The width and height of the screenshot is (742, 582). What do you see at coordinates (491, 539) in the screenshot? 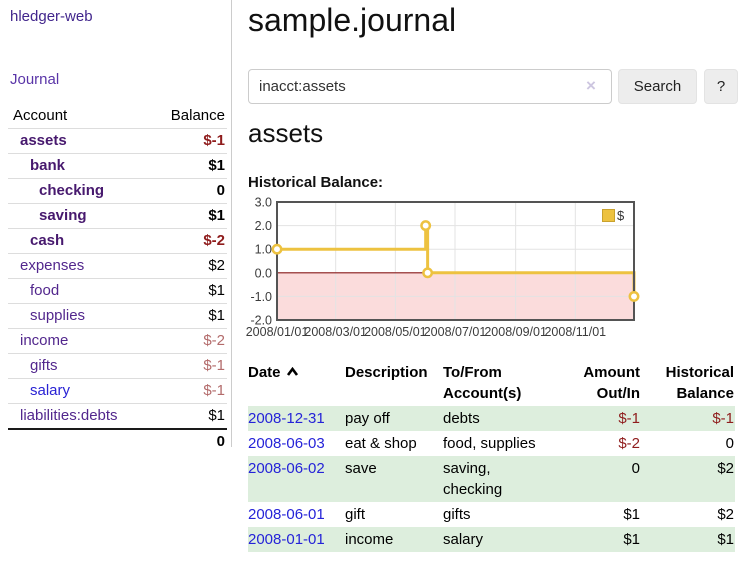
I see `table-row: 2008-01-01 income salary $1 $1` at bounding box center [491, 539].